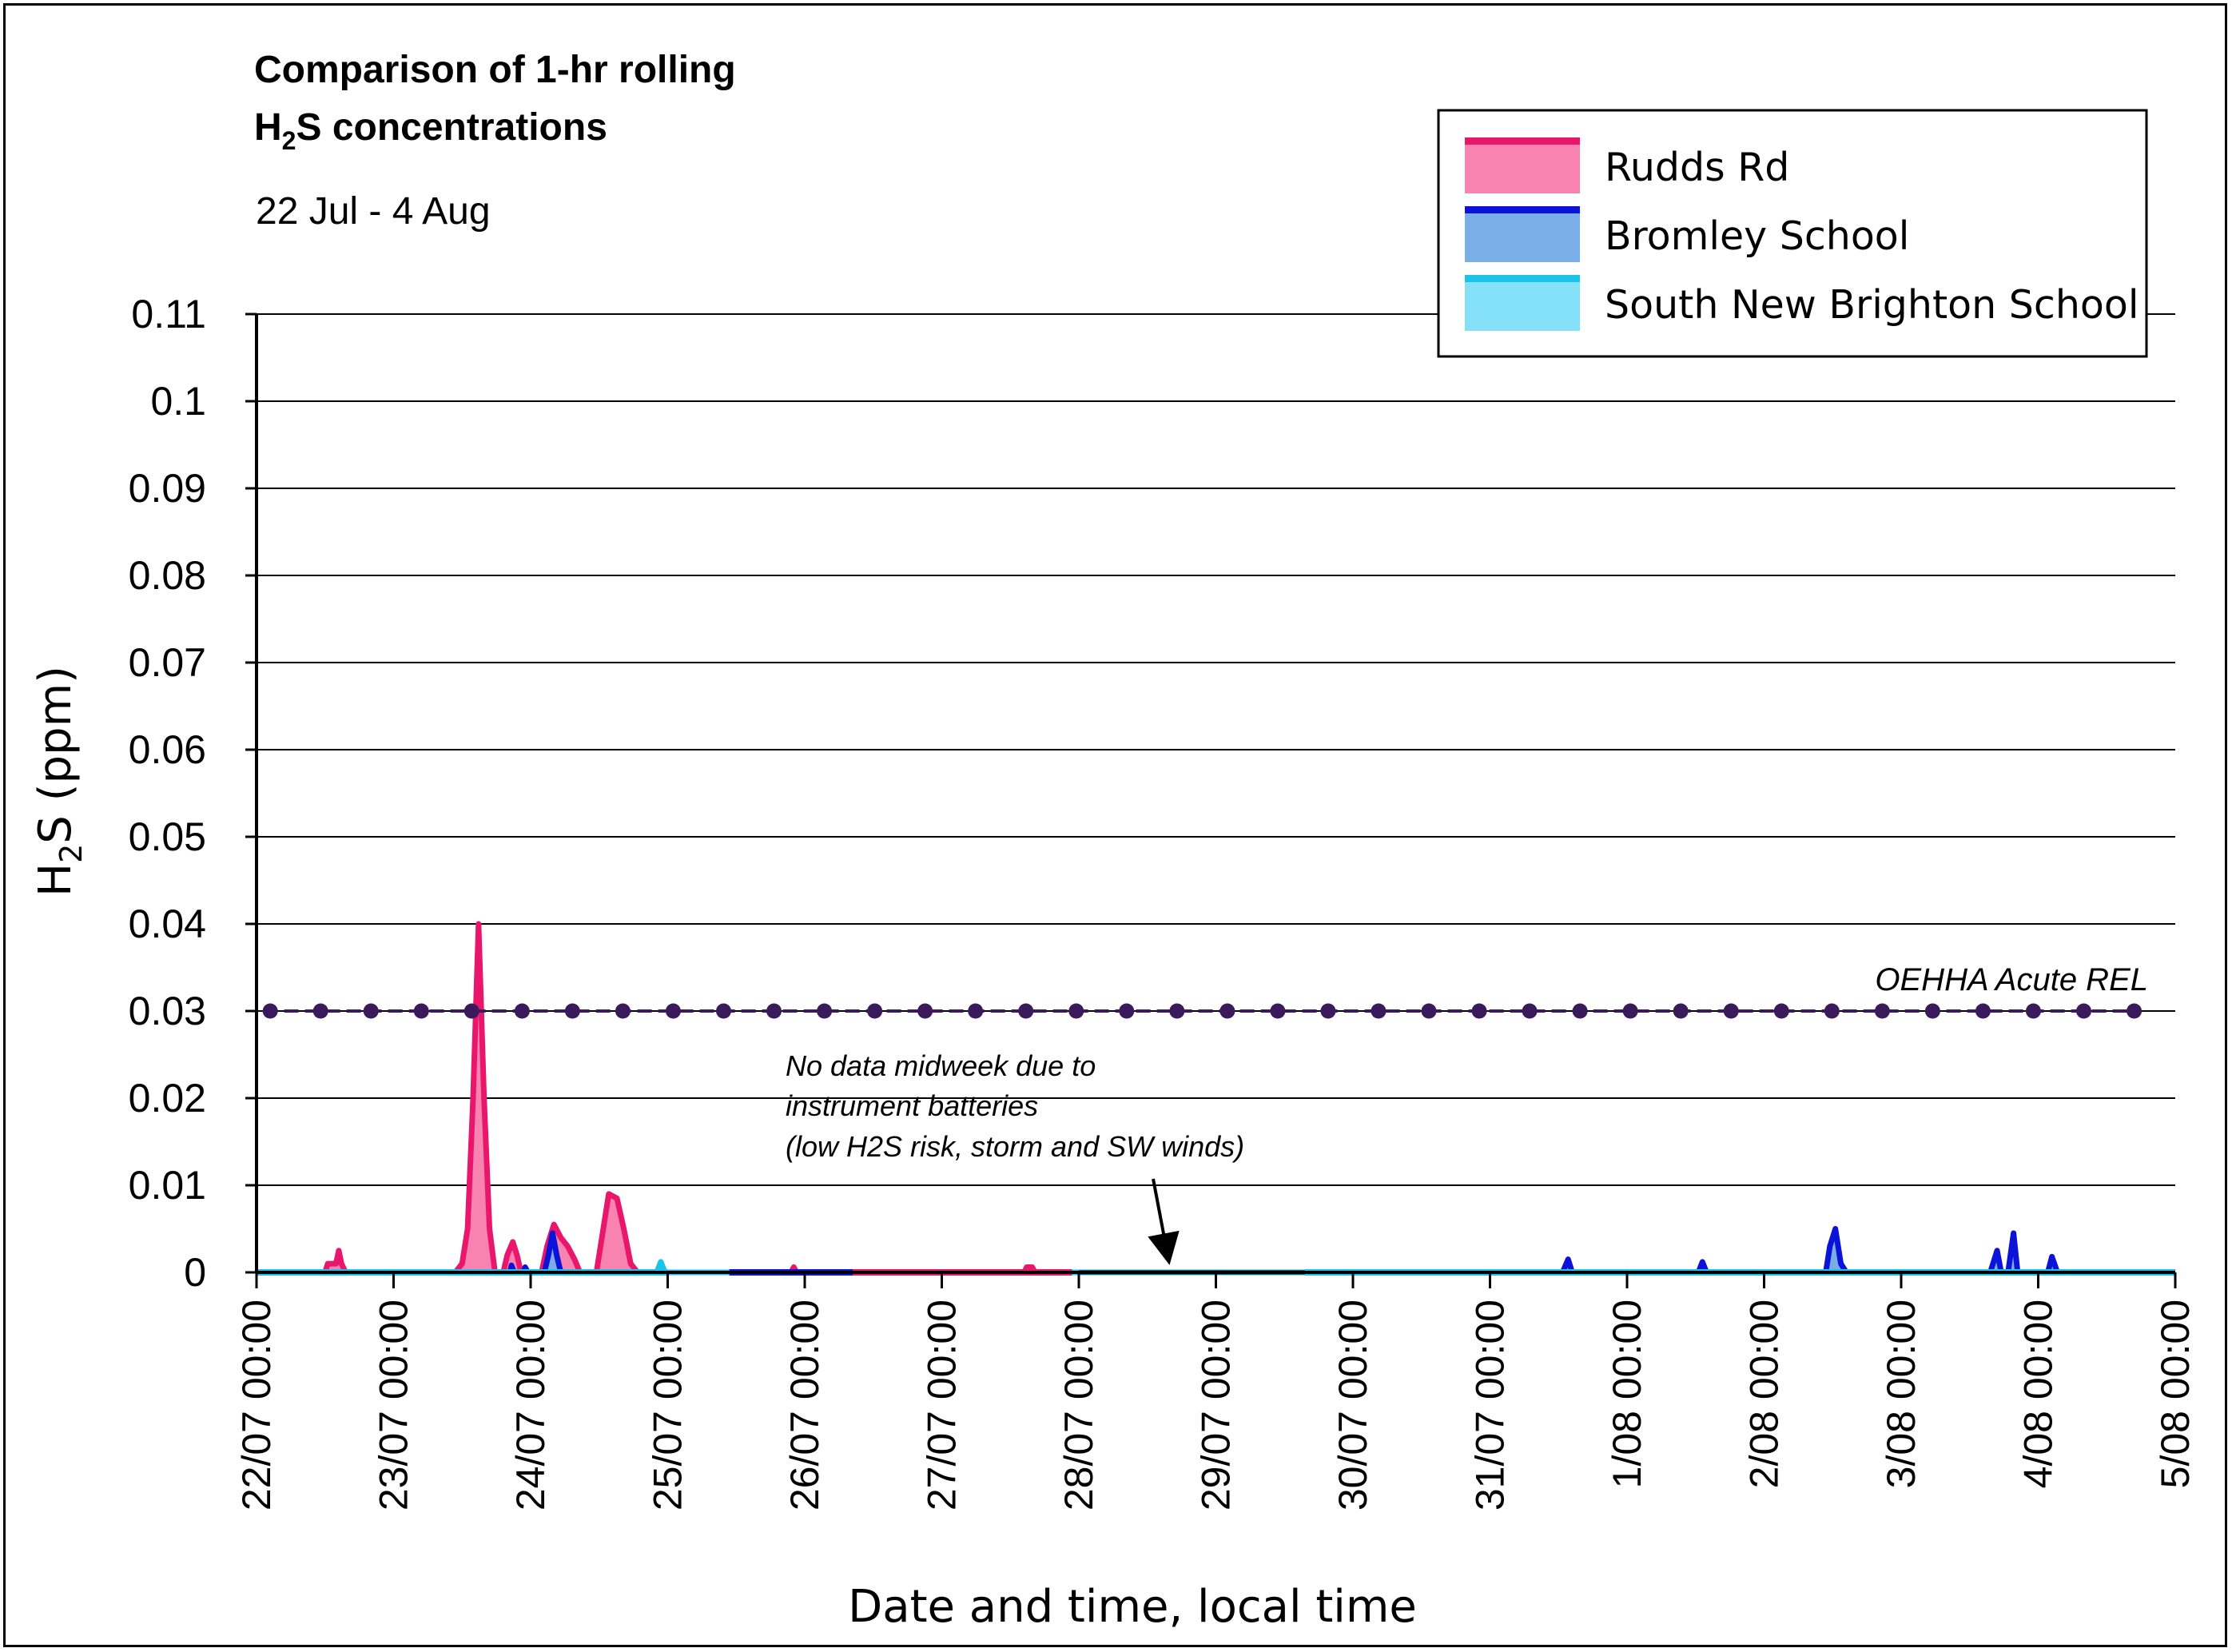  I want to click on x-tick-label: 26/07 00:00, so click(805, 1405).